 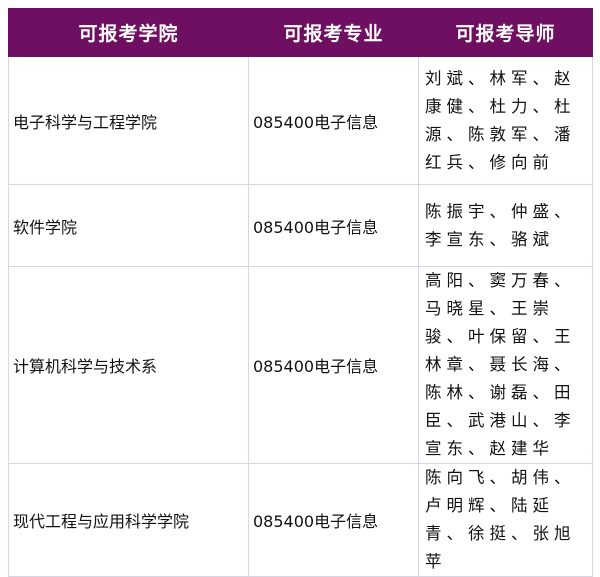 I want to click on college-cell: 现代工程与应用科学学院, so click(x=128, y=520).